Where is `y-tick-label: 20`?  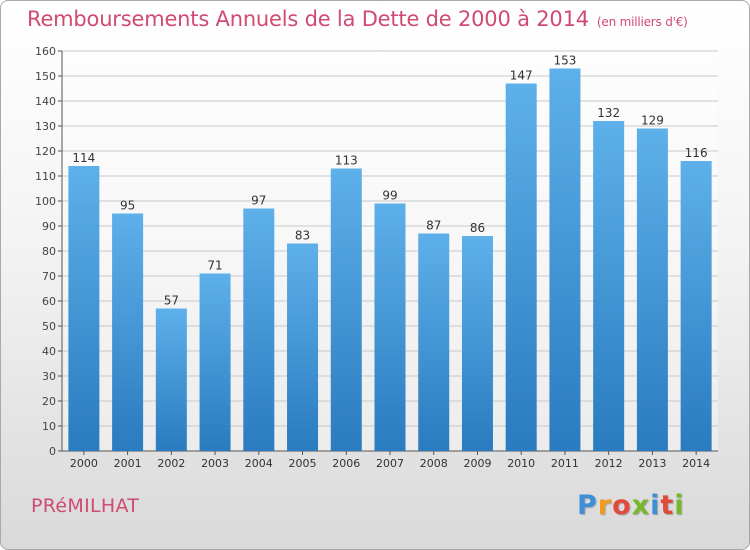
y-tick-label: 20 is located at coordinates (49, 401).